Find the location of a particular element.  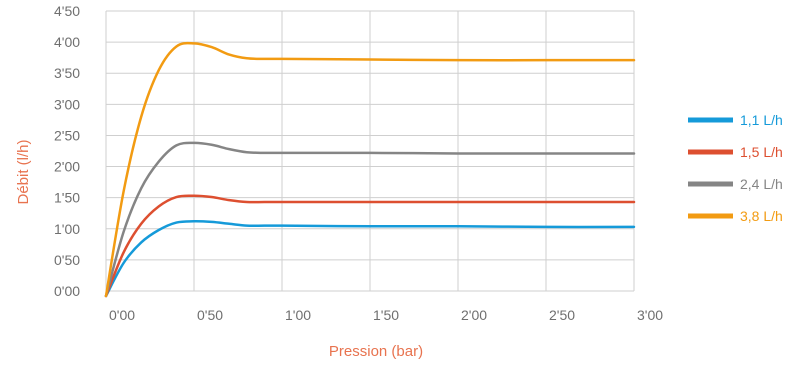

y-tick-label: 0'00 is located at coordinates (67, 291).